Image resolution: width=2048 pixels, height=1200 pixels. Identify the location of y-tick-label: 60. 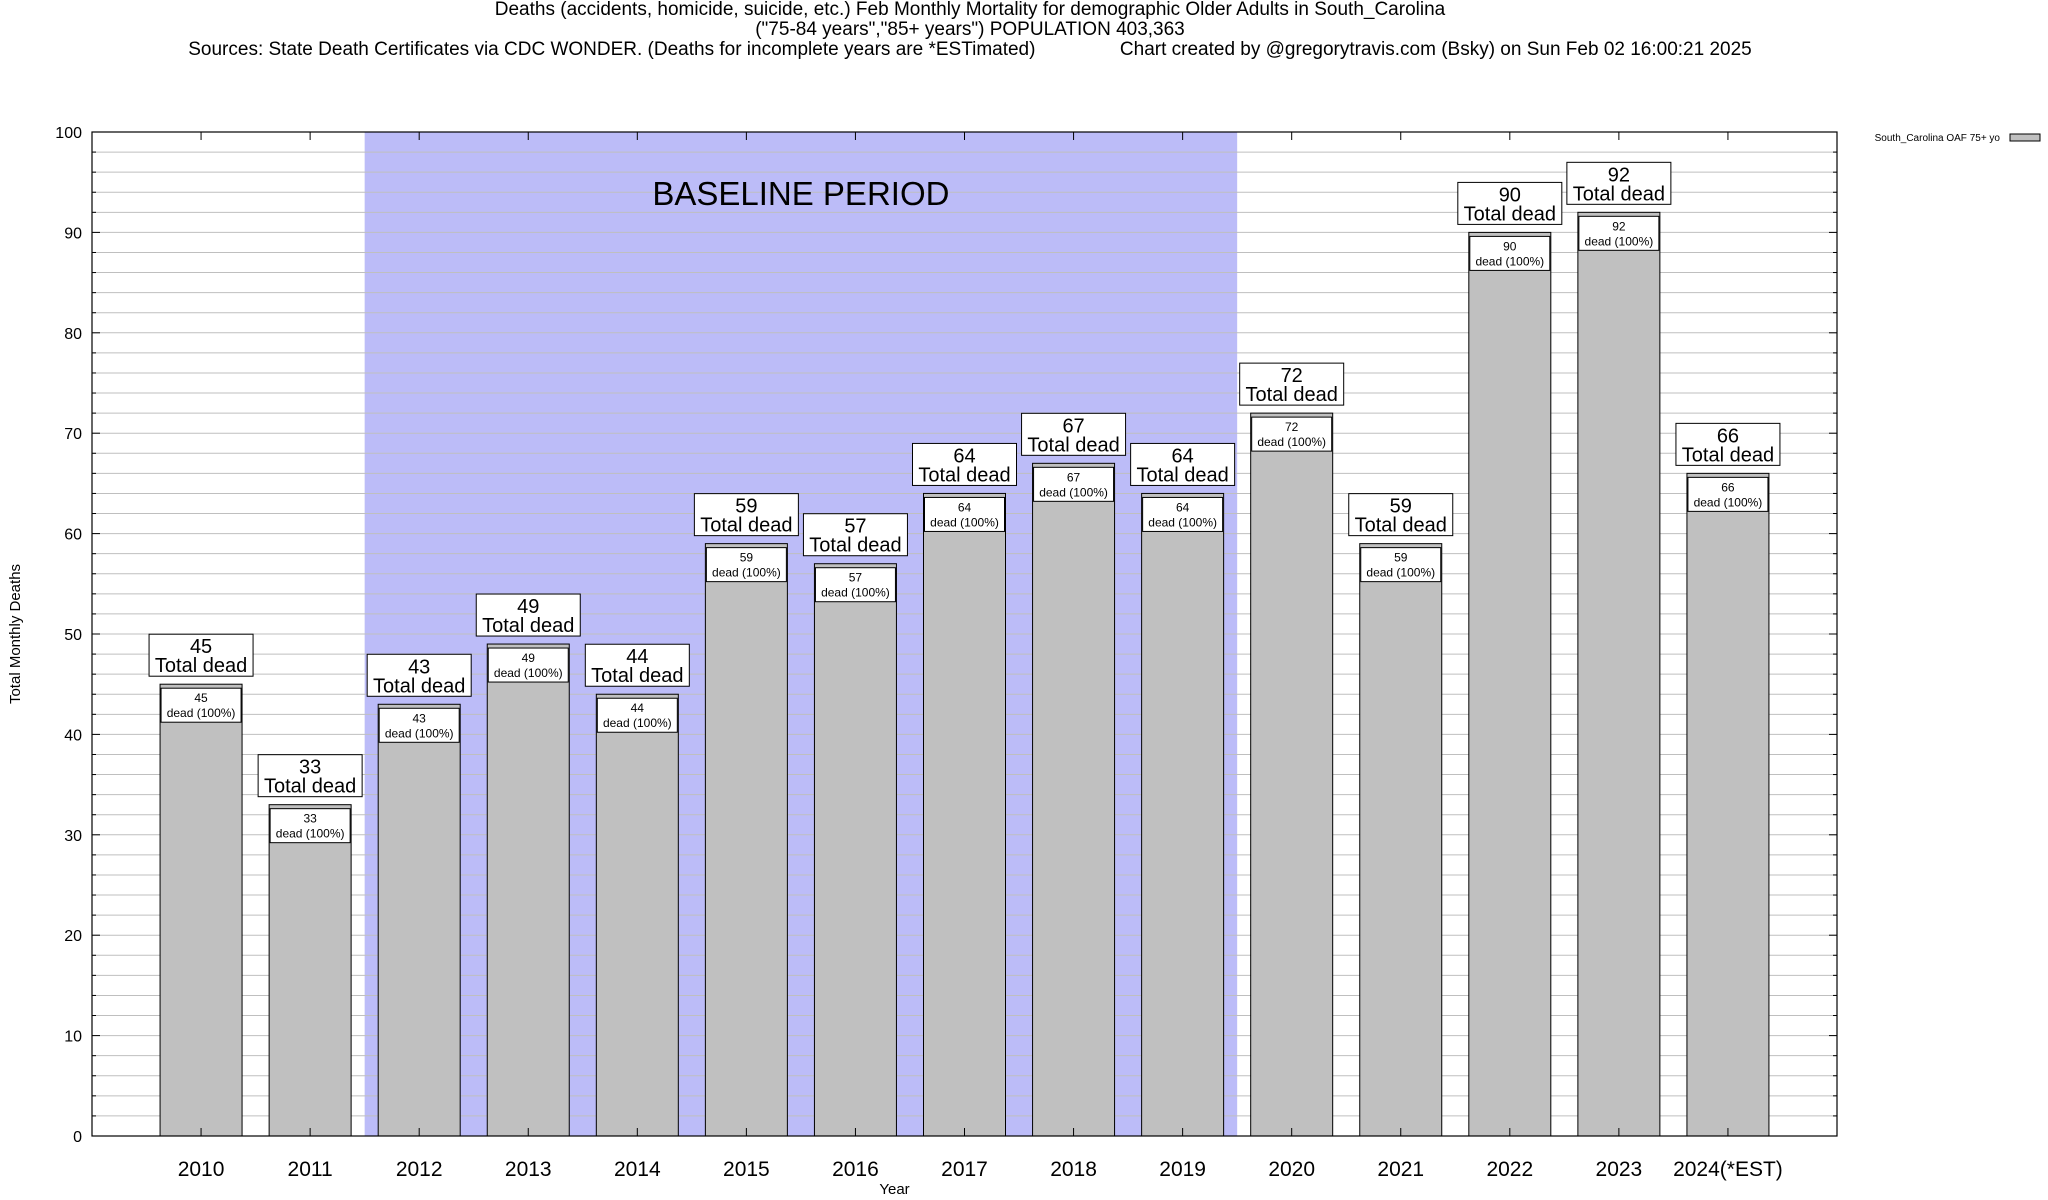
(73, 535).